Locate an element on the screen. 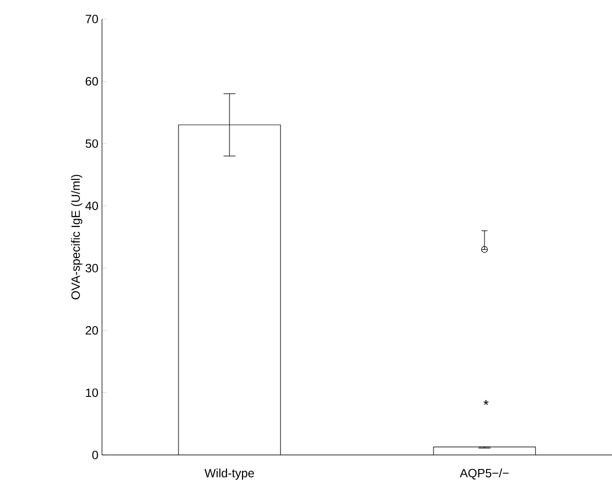 The image size is (612, 497). y-tick-label: 70 is located at coordinates (92, 19).